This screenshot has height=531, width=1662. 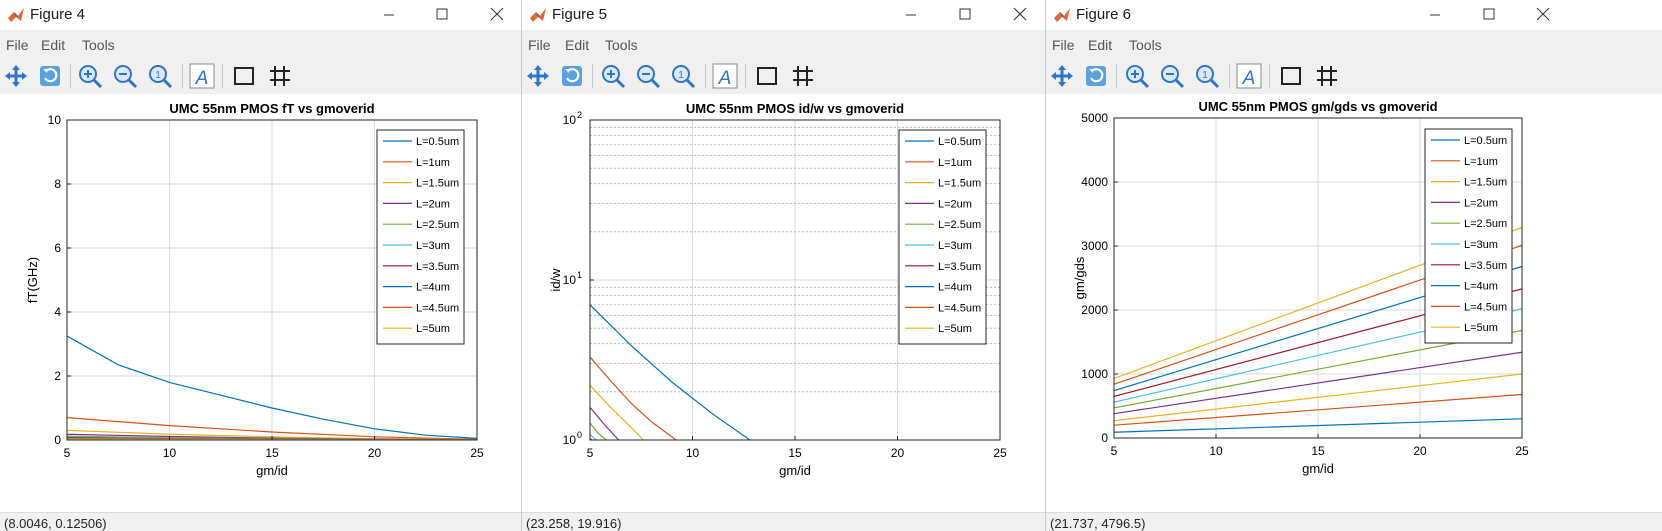 What do you see at coordinates (1354, 15) in the screenshot?
I see `title-bar: Figure 6` at bounding box center [1354, 15].